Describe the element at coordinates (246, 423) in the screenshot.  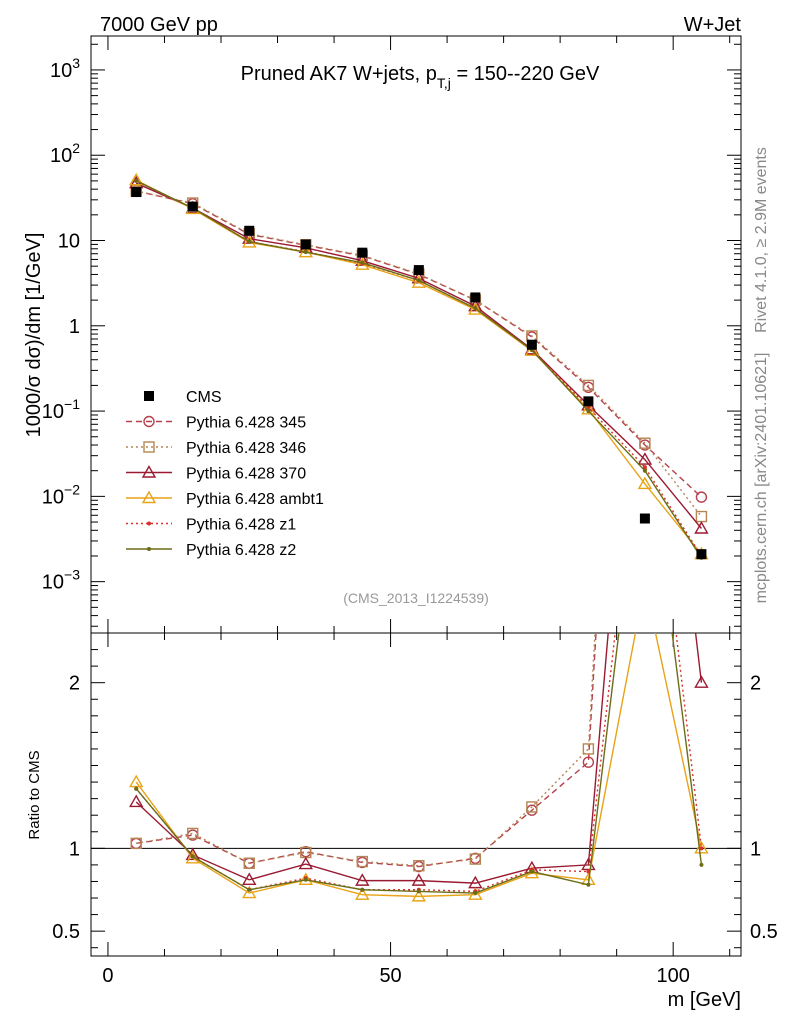
I see `legend-label: Pythia 6.428 345` at that location.